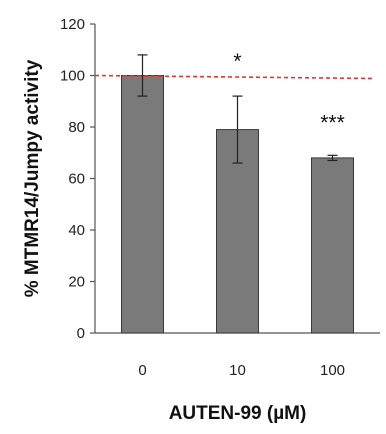 This screenshot has width=386, height=434. I want to click on y-tick-label: 60, so click(76, 179).